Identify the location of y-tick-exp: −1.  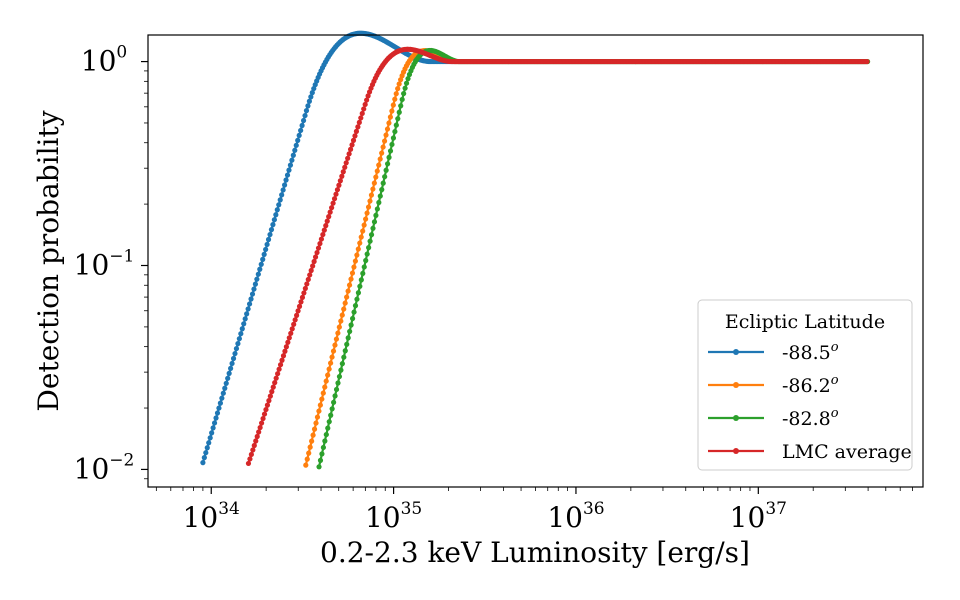
(121, 257).